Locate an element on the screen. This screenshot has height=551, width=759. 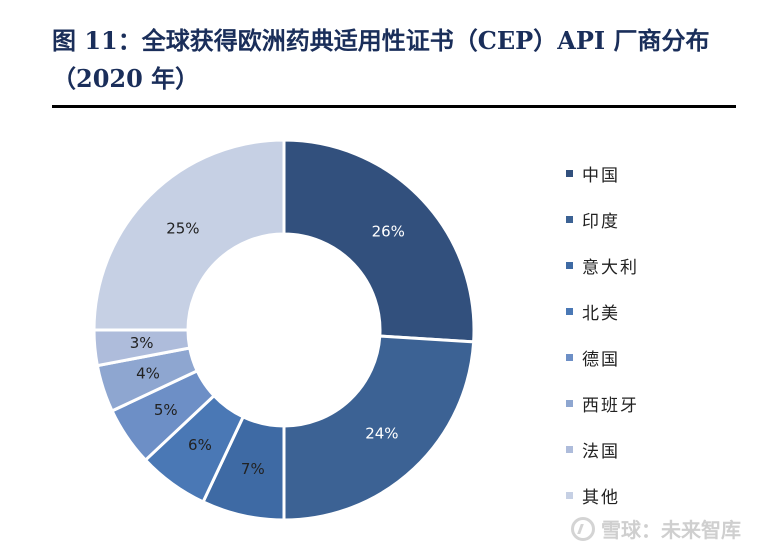
legend-item: 德国 is located at coordinates (602, 357).